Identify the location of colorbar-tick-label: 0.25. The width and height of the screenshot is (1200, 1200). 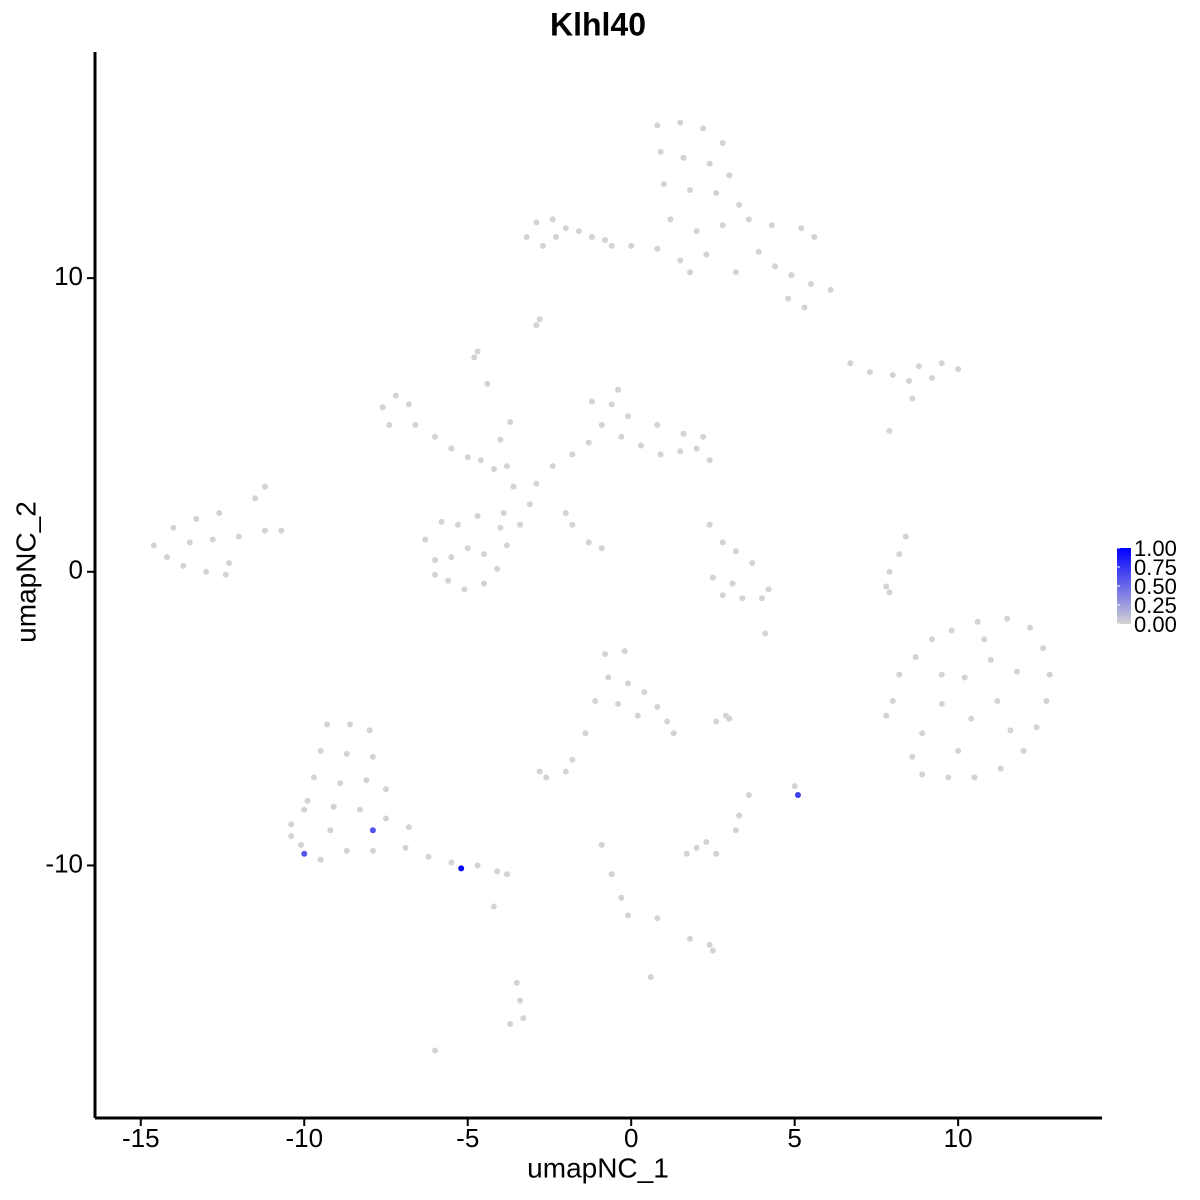
(1155, 605).